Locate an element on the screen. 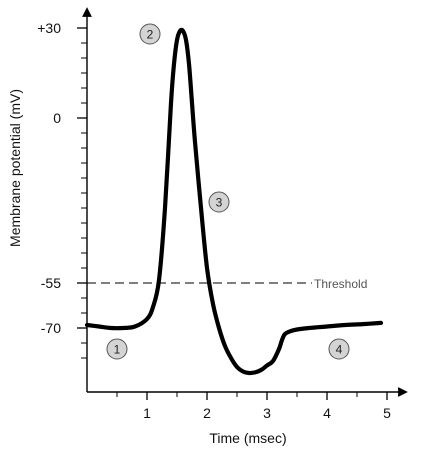 This screenshot has width=425, height=451. phase-marker-label: 3 is located at coordinates (219, 203).